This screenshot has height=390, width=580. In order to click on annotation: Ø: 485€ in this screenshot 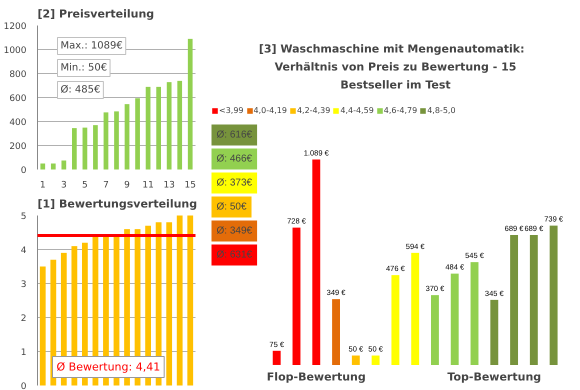, I will do `click(80, 90)`.